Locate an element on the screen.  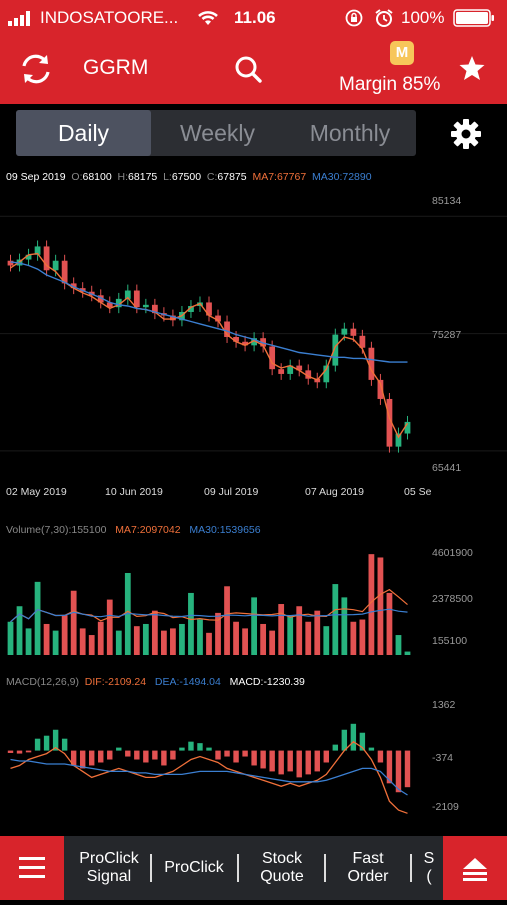
macd-y-tick-low: -2109 is located at coordinates (445, 807).